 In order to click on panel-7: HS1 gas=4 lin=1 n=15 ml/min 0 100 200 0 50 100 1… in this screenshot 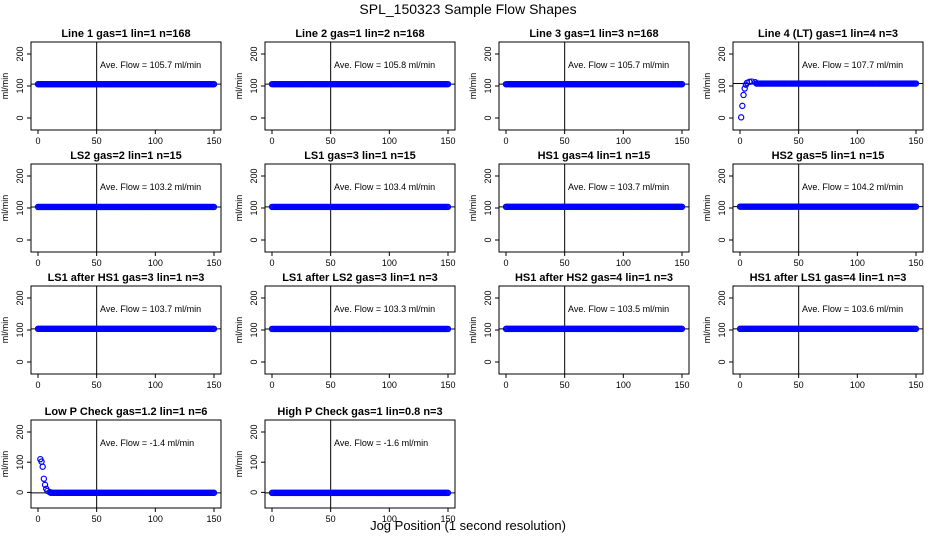, I will do `click(579, 209)`.